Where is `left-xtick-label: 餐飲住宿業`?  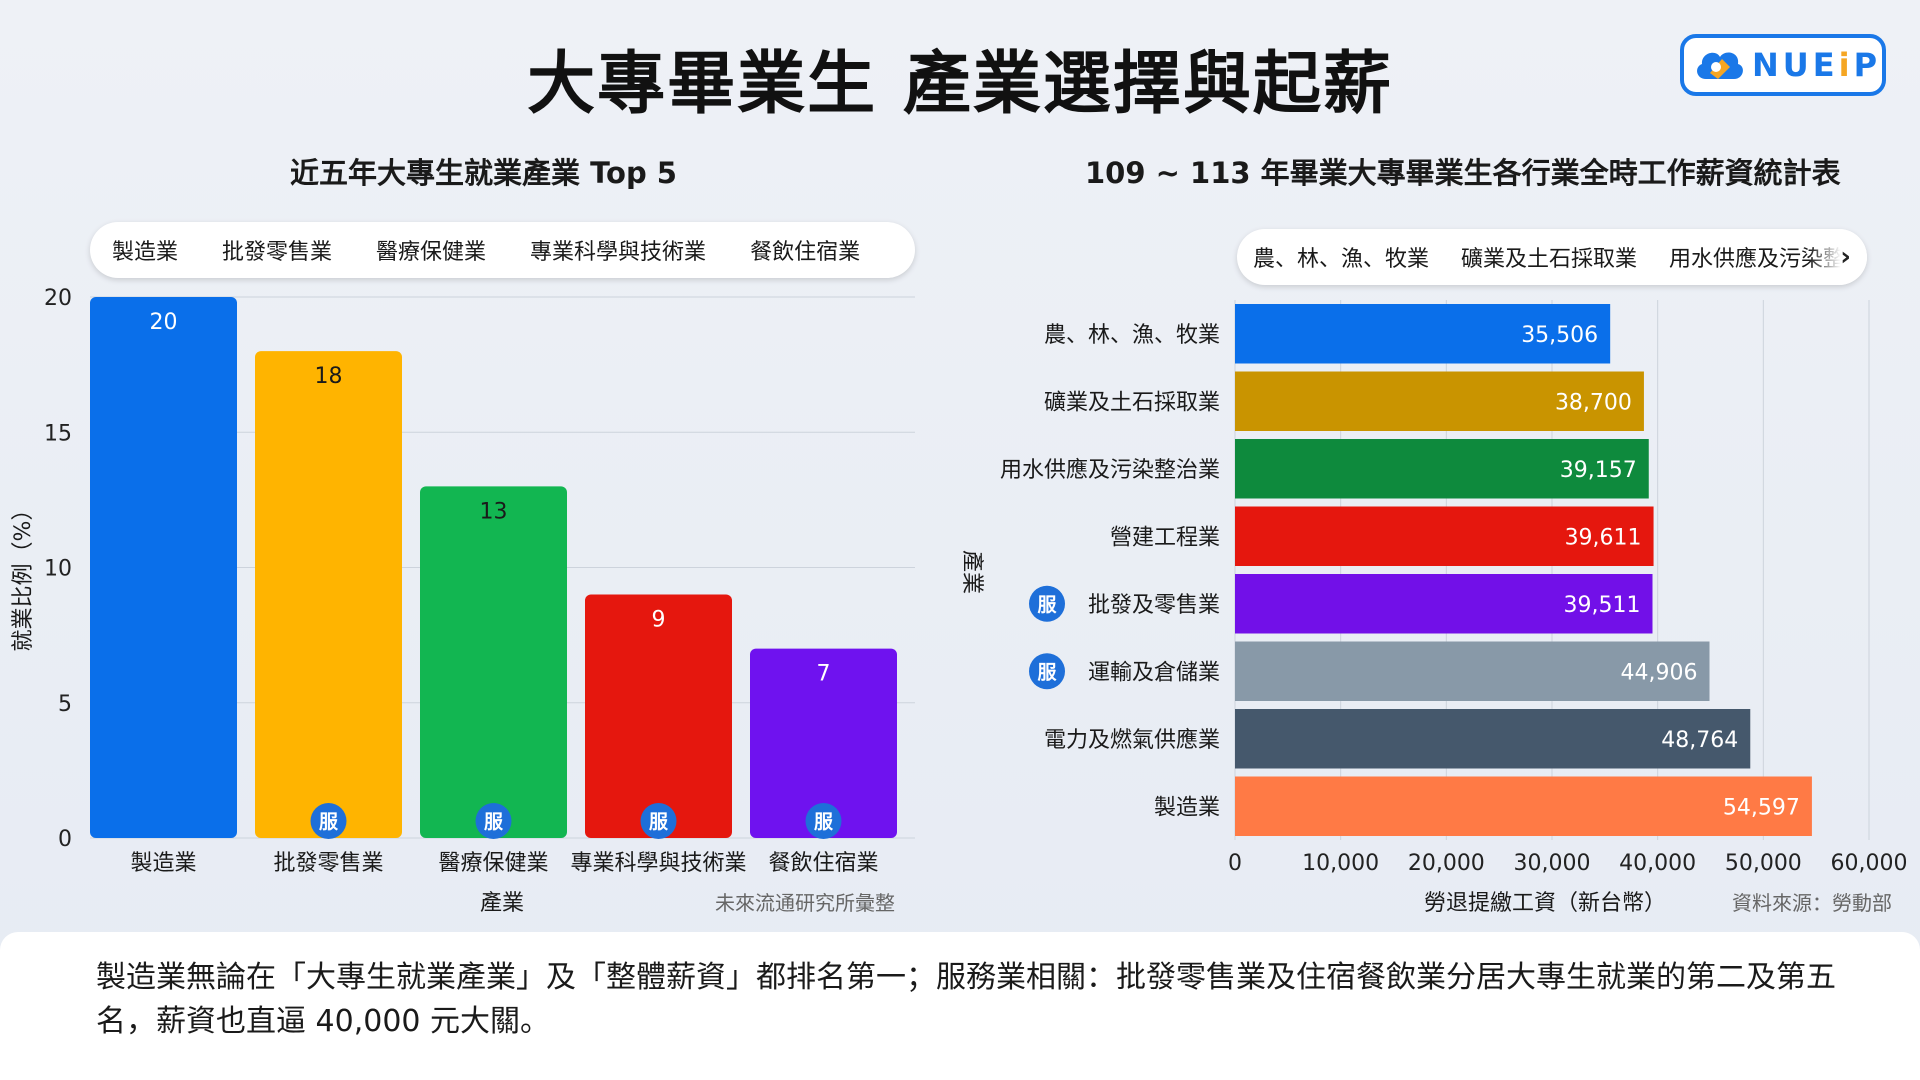 left-xtick-label: 餐飲住宿業 is located at coordinates (823, 863).